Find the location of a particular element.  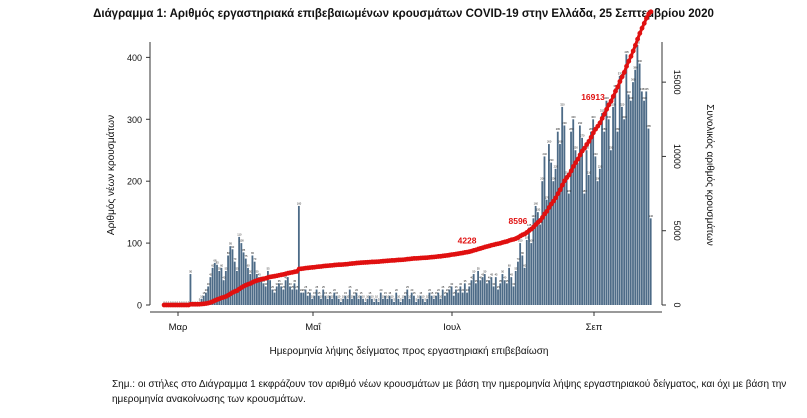

y-tick-label: 400 is located at coordinates (134, 58).